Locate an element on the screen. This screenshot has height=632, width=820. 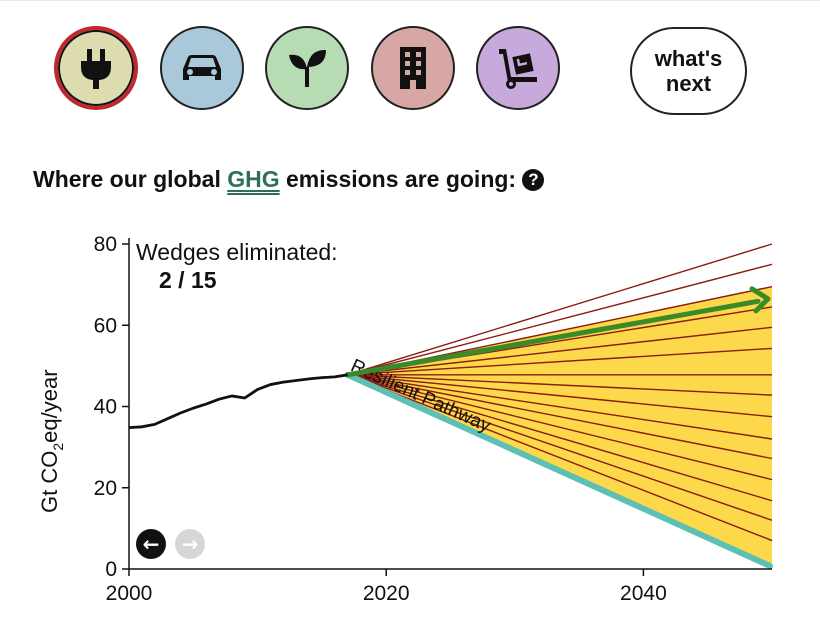
next-arrow-button: → is located at coordinates (190, 544).